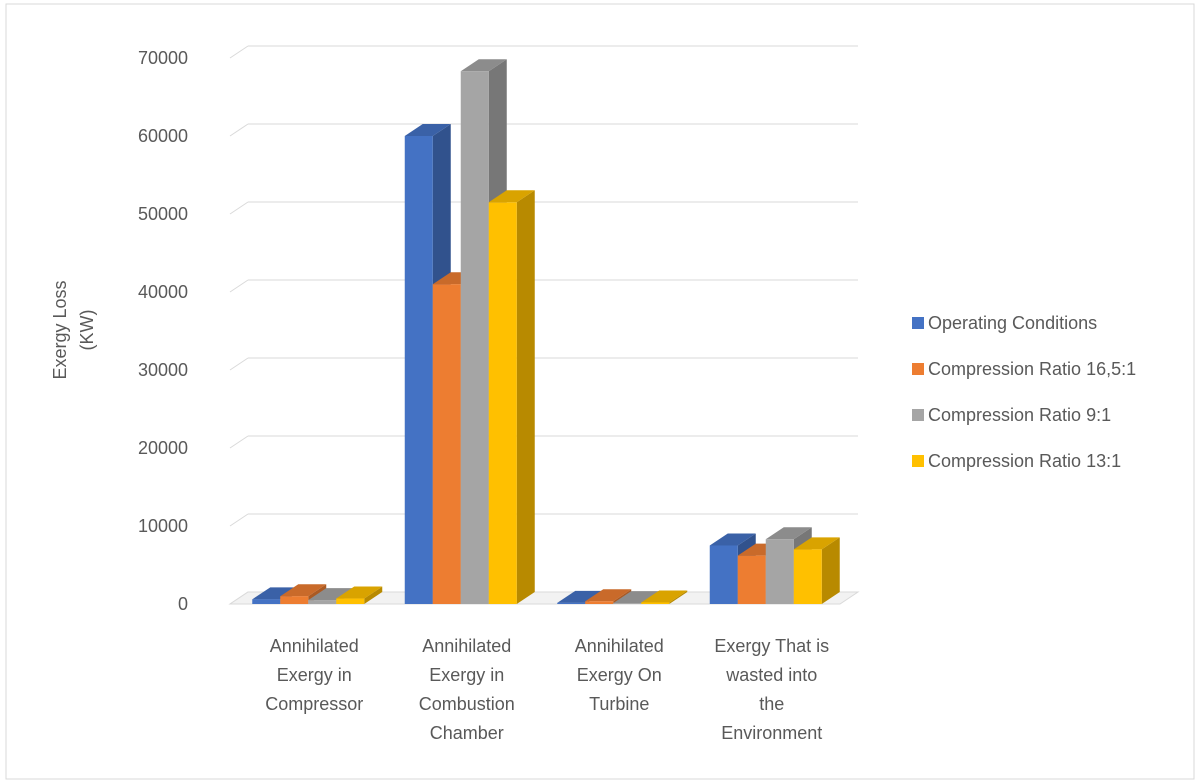 This screenshot has height=783, width=1199. Describe the element at coordinates (467, 733) in the screenshot. I see `x-category-line: Chamber` at that location.